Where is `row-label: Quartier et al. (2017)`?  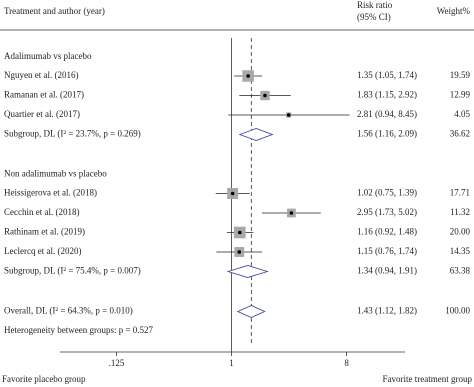 row-label: Quartier et al. (2017) is located at coordinates (42, 114).